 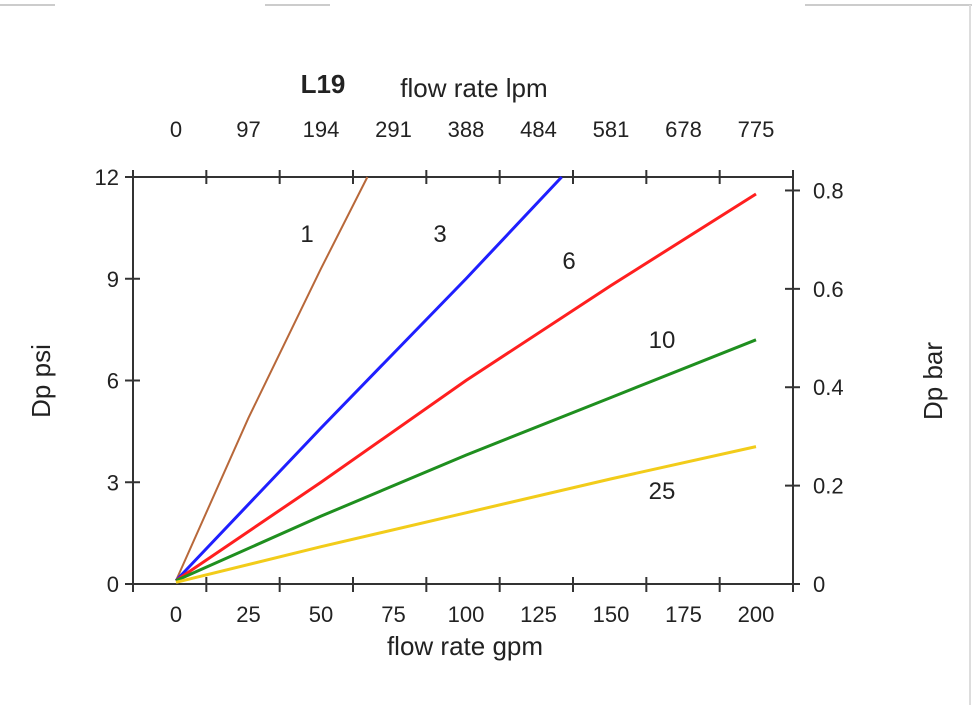 What do you see at coordinates (306, 234) in the screenshot?
I see `series-label: 1` at bounding box center [306, 234].